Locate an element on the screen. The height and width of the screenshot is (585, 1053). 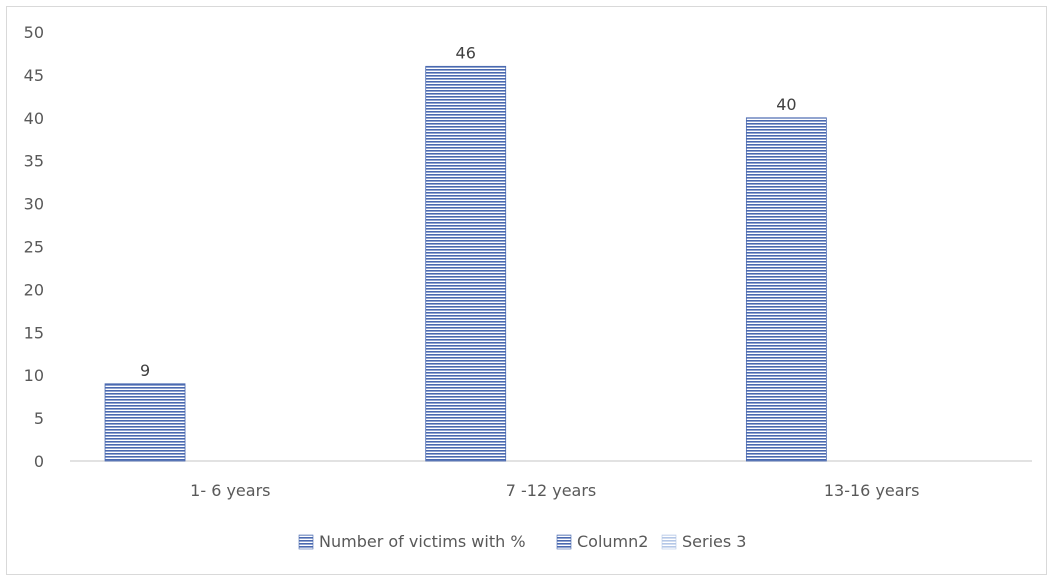
x-category-label: 1- 6 years is located at coordinates (230, 490).